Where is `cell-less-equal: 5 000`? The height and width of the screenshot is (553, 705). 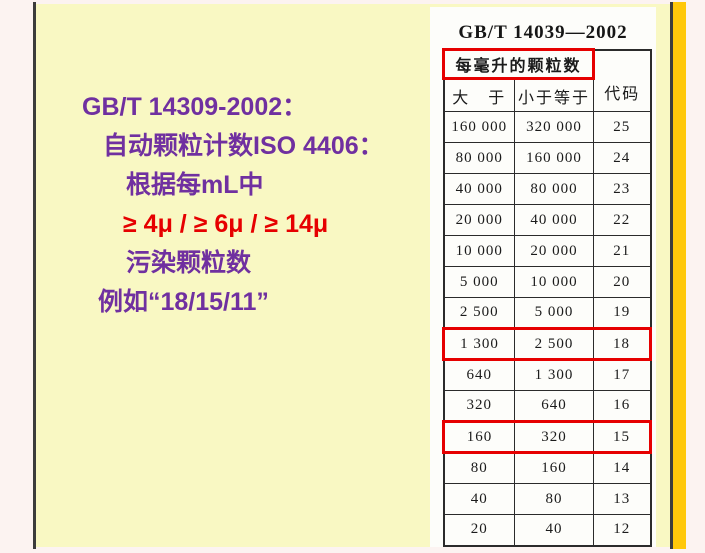
cell-less-equal: 5 000 is located at coordinates (554, 313).